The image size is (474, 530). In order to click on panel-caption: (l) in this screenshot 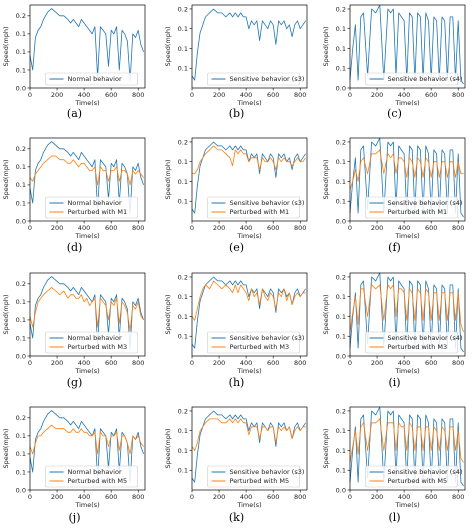, I will do `click(394, 517)`.